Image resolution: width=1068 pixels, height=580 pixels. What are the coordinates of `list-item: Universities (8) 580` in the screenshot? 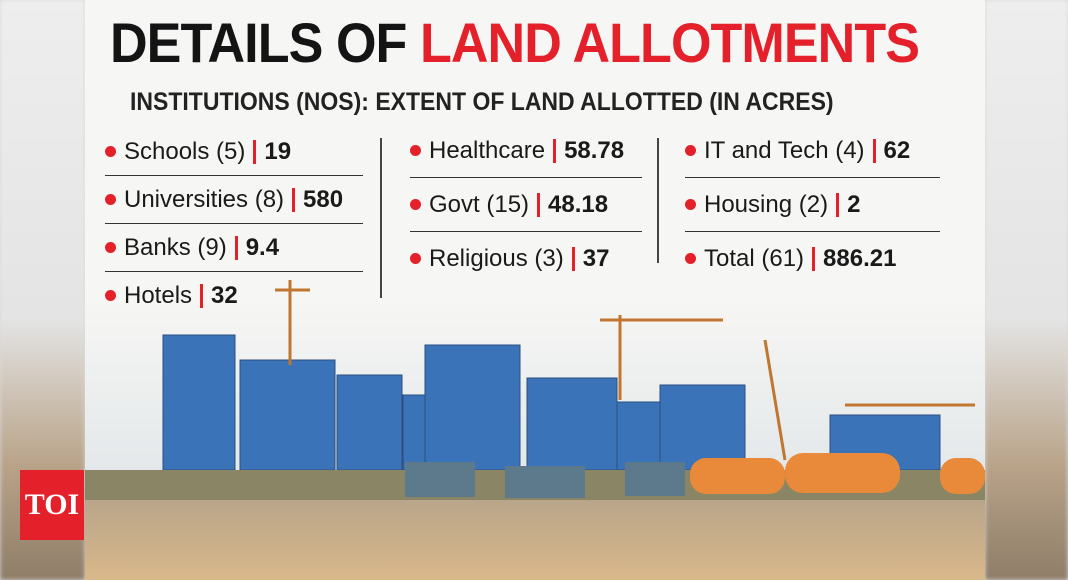 It's located at (234, 200).